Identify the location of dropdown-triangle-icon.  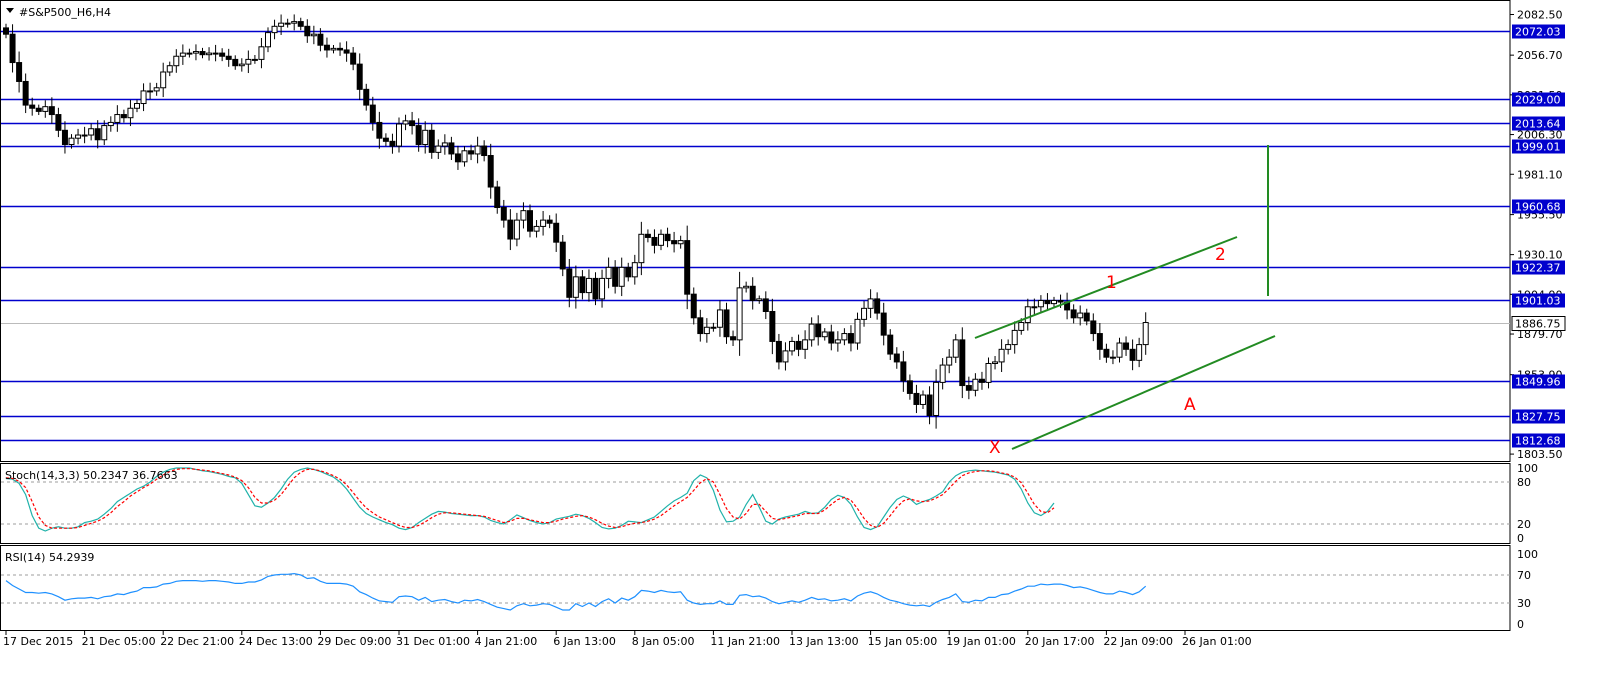
(10, 10).